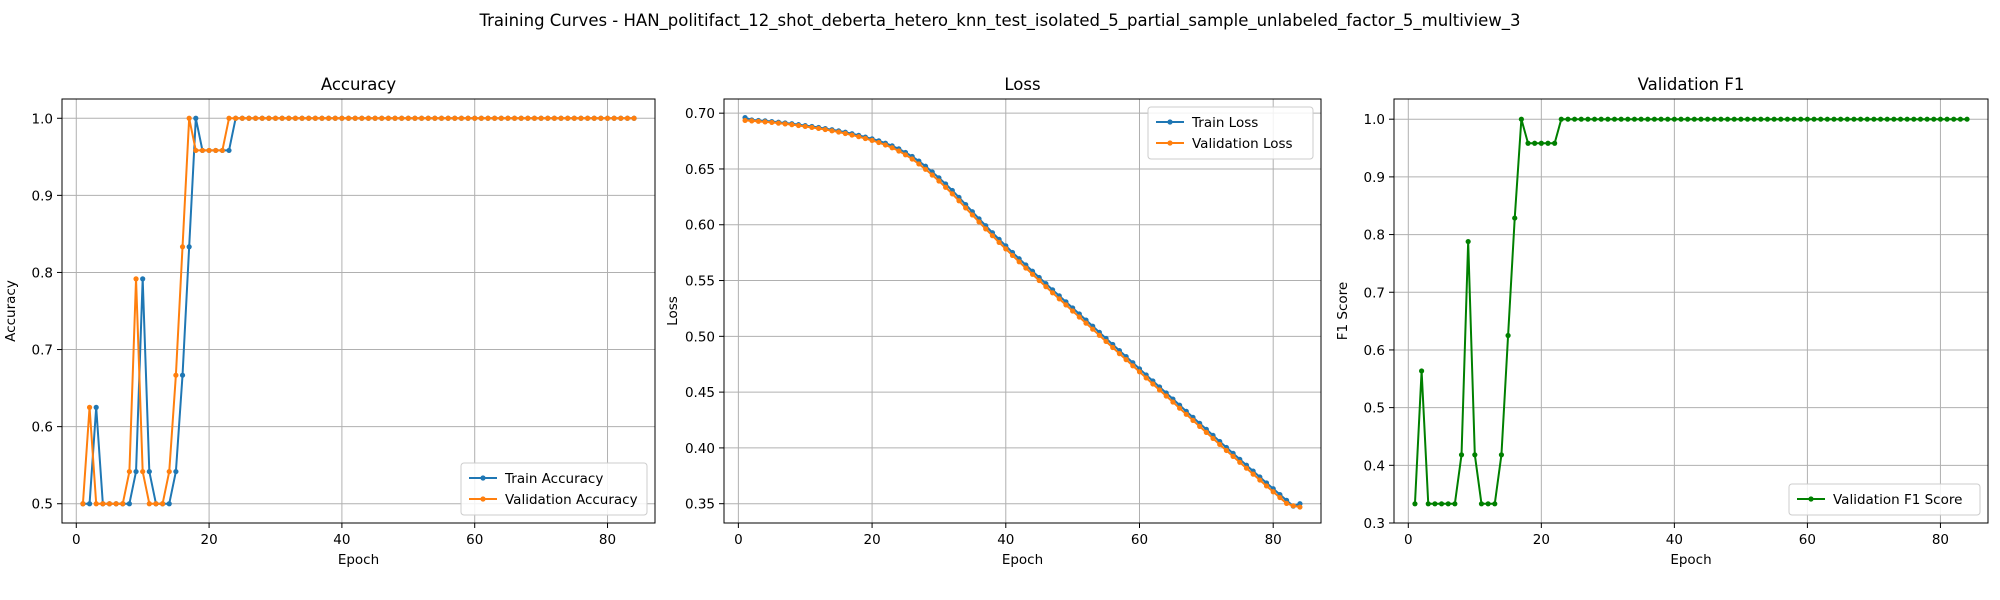  What do you see at coordinates (1374, 293) in the screenshot?
I see `y-tick-label: 0.7` at bounding box center [1374, 293].